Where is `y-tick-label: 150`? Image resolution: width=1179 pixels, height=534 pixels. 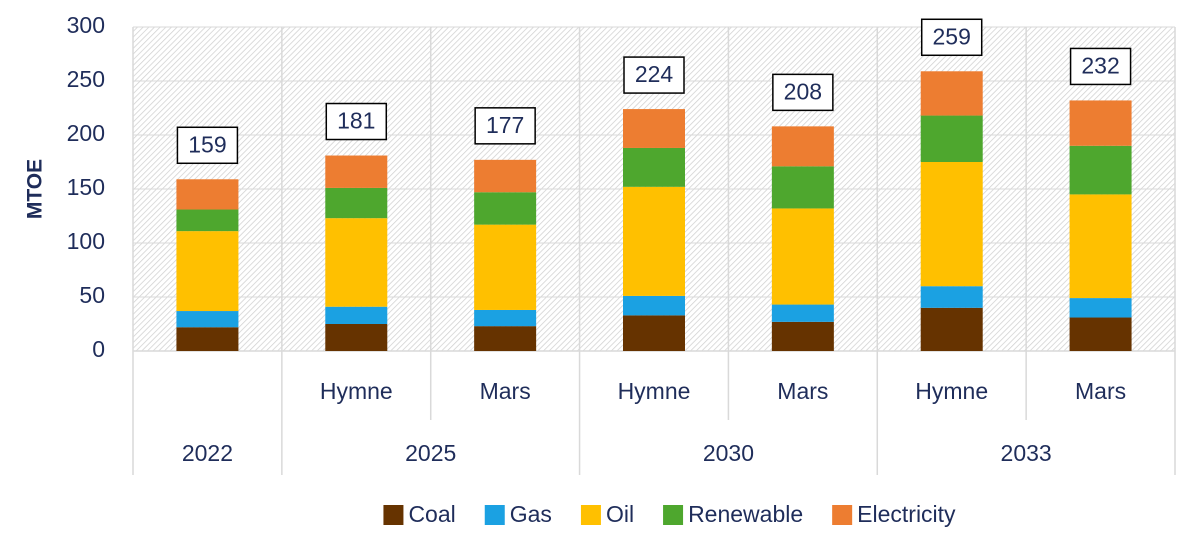 y-tick-label: 150 is located at coordinates (86, 187).